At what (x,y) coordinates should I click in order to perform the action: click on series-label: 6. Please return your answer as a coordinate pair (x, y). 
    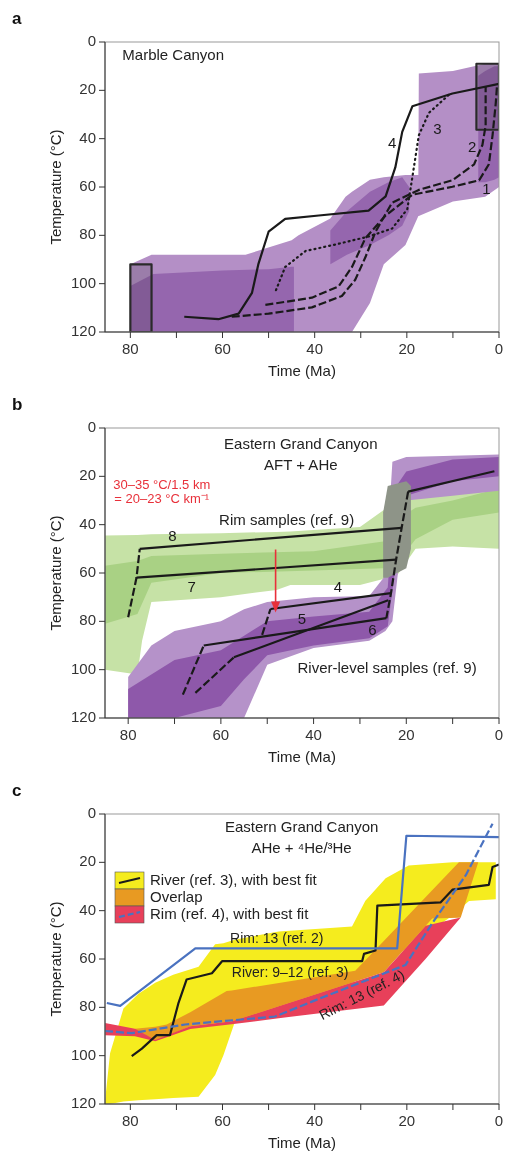
    Looking at the image, I should click on (372, 629).